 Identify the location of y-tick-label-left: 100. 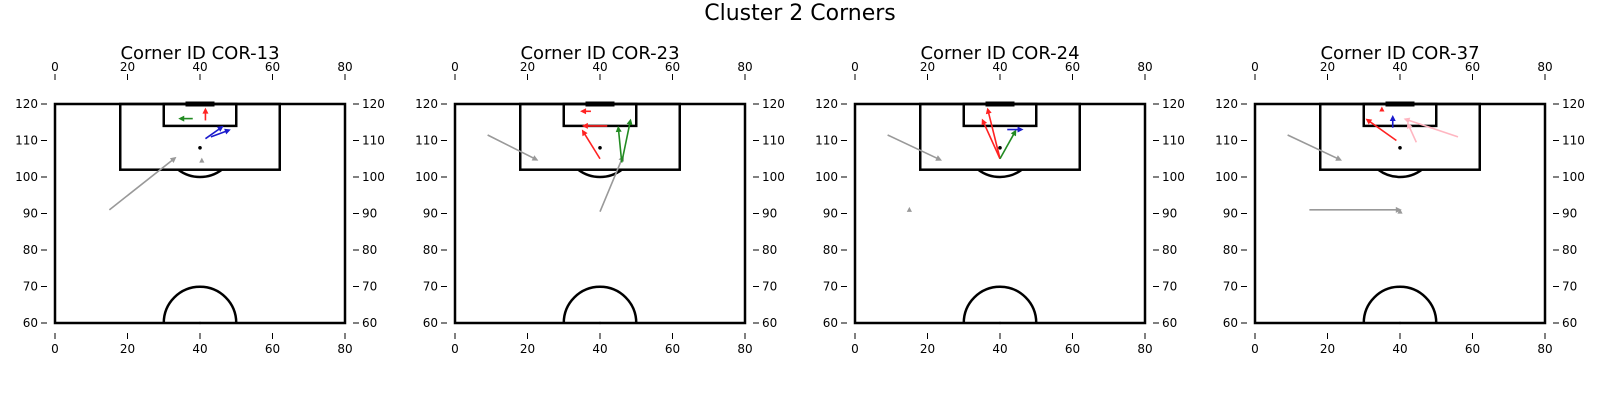
(826, 177).